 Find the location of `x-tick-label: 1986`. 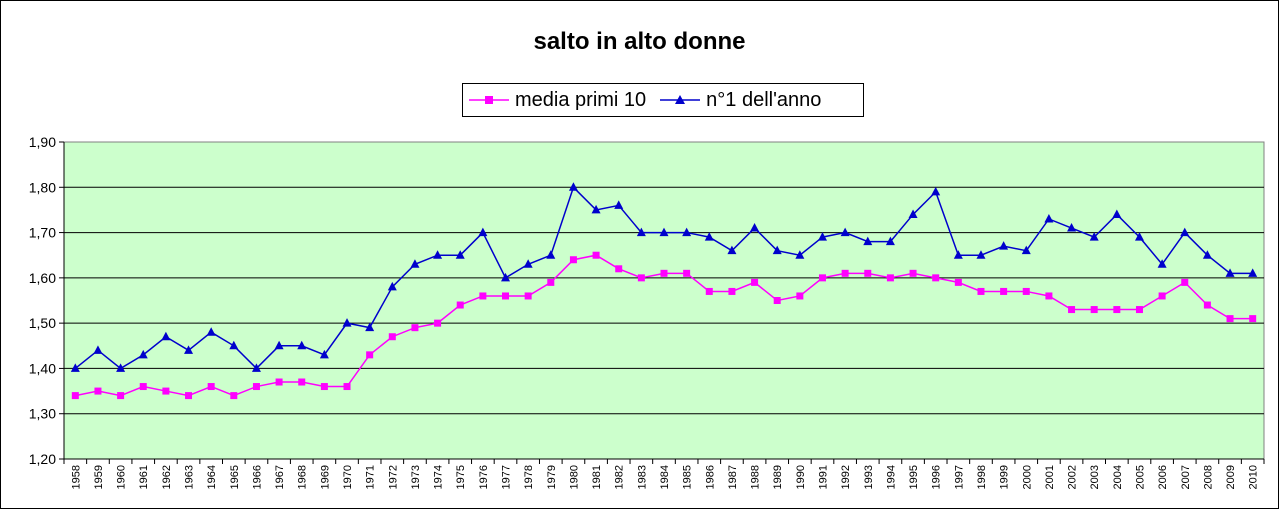

x-tick-label: 1986 is located at coordinates (710, 477).